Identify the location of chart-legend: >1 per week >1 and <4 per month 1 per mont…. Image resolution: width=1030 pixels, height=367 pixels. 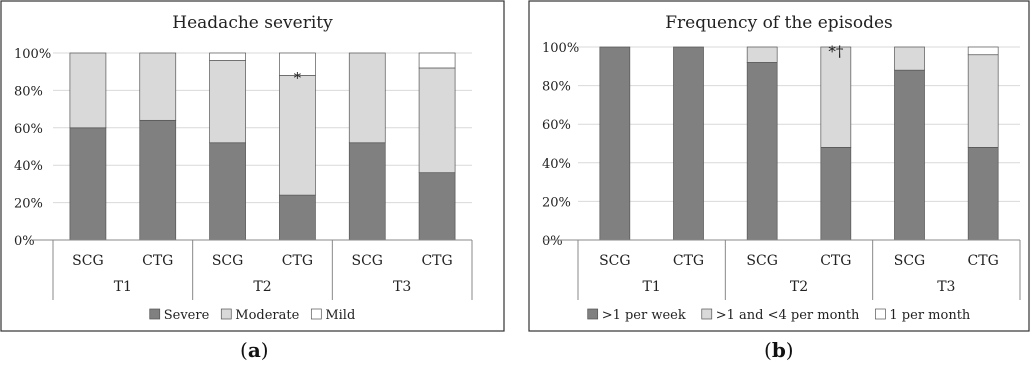
(779, 315).